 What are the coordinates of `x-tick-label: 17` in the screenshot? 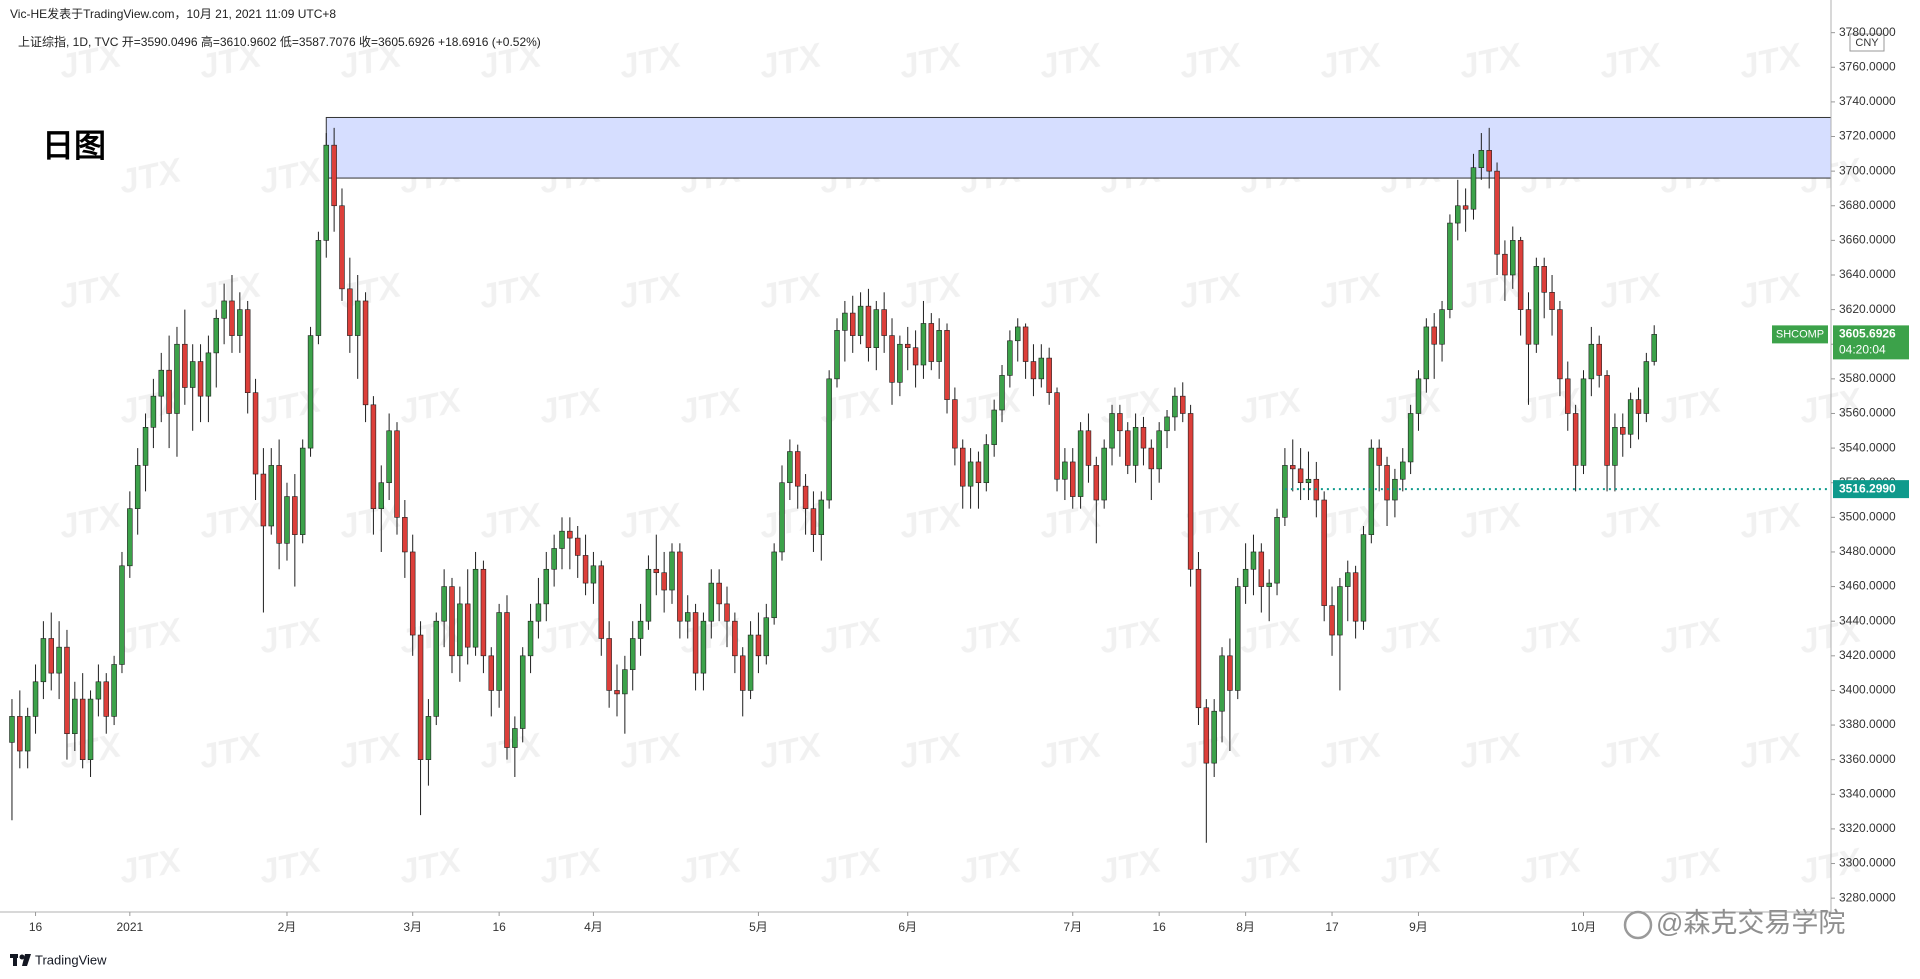 It's located at (1332, 927).